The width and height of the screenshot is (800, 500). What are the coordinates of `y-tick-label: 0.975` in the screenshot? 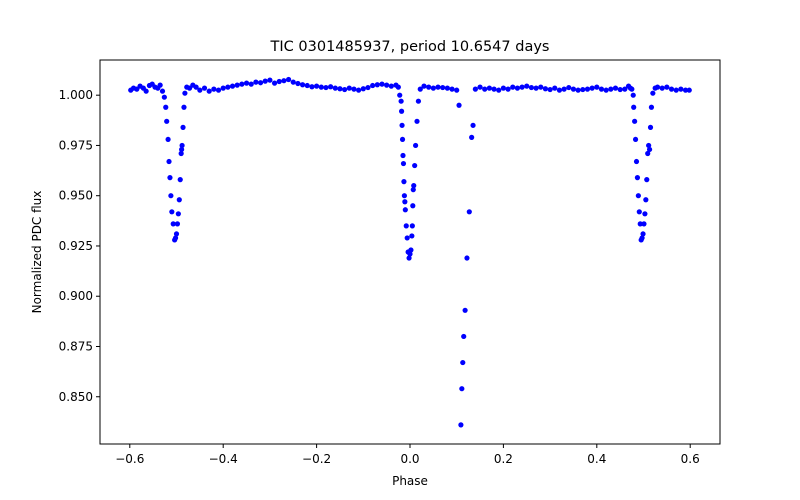 It's located at (76, 145).